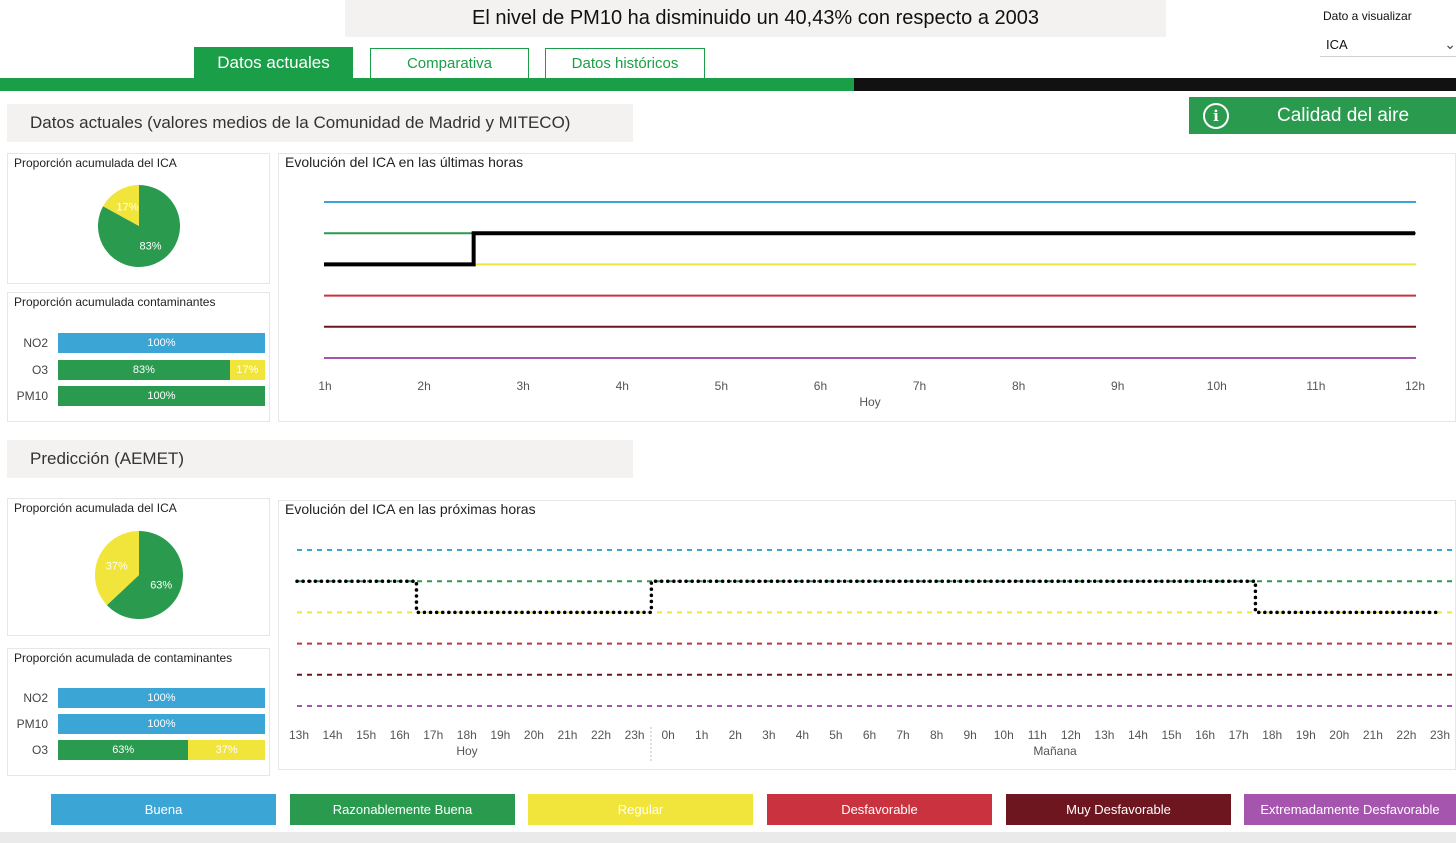  Describe the element at coordinates (115, 302) in the screenshot. I see `current-bars-title: Proporción acumulada contaminantes` at that location.